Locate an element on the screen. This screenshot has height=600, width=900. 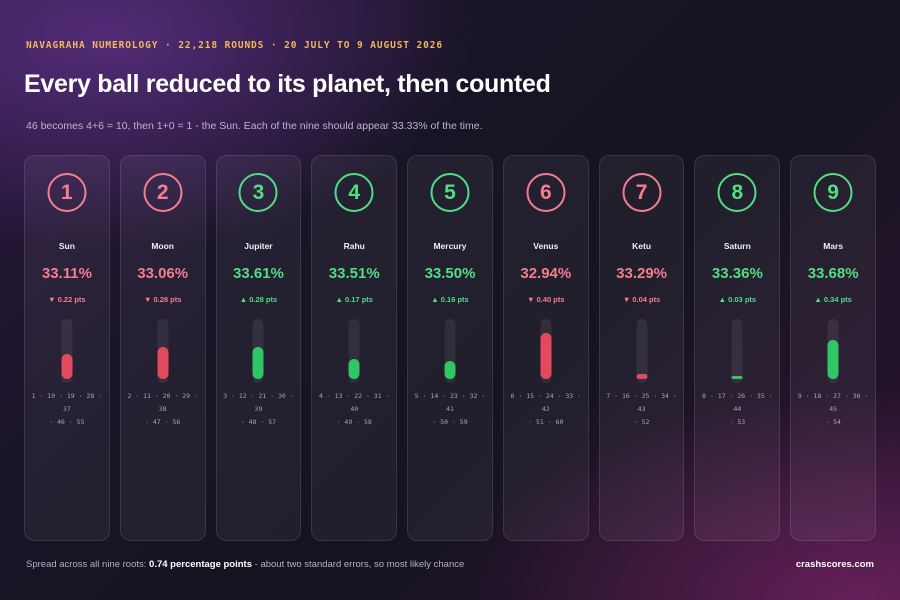
root-number-badge: 4 is located at coordinates (354, 192).